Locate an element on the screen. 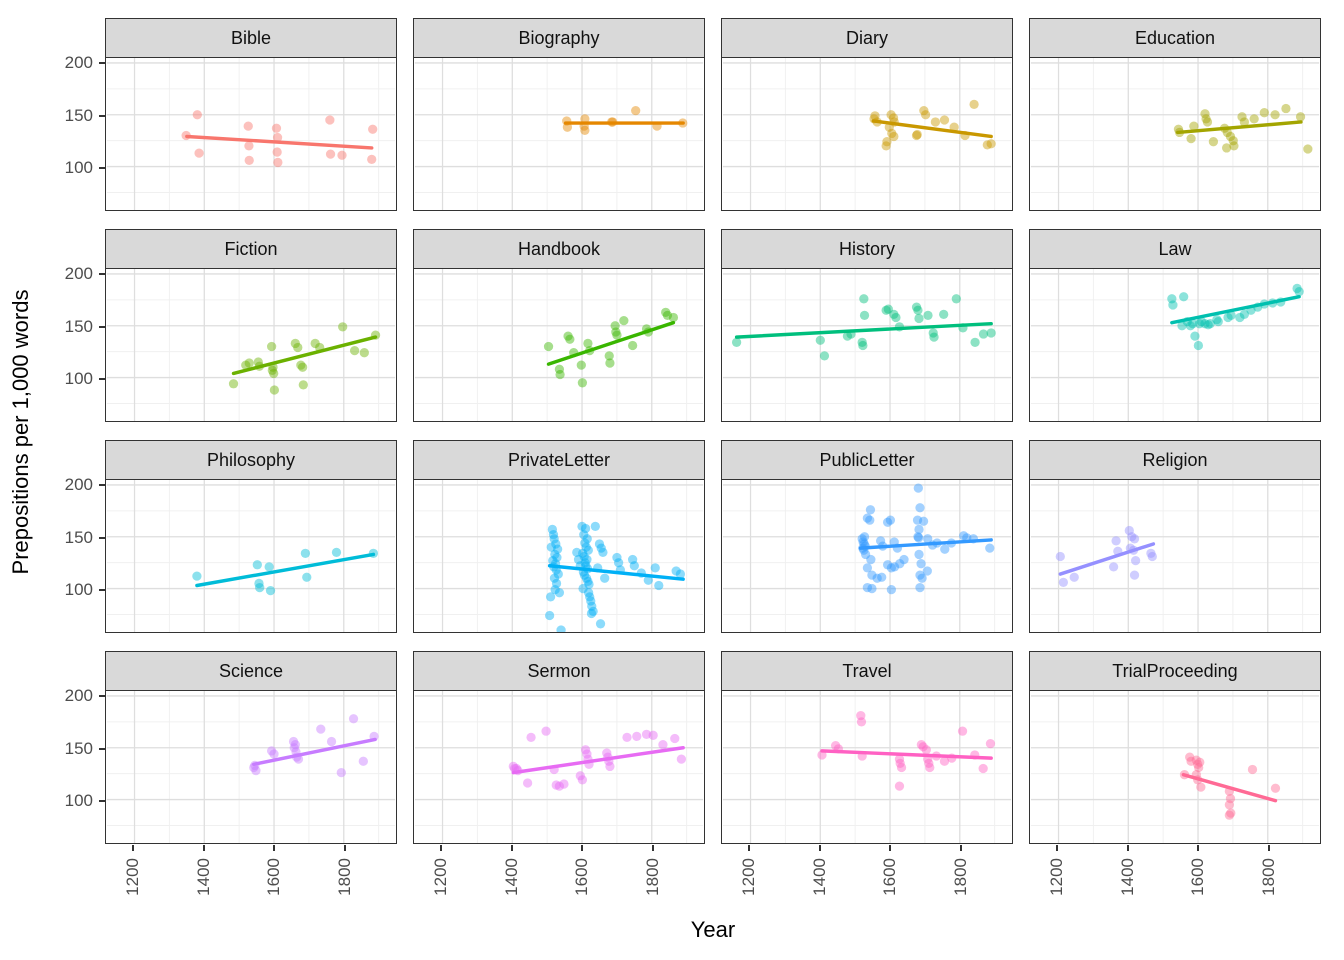 The width and height of the screenshot is (1344, 960). x-tick-label: 1600 is located at coordinates (582, 877).